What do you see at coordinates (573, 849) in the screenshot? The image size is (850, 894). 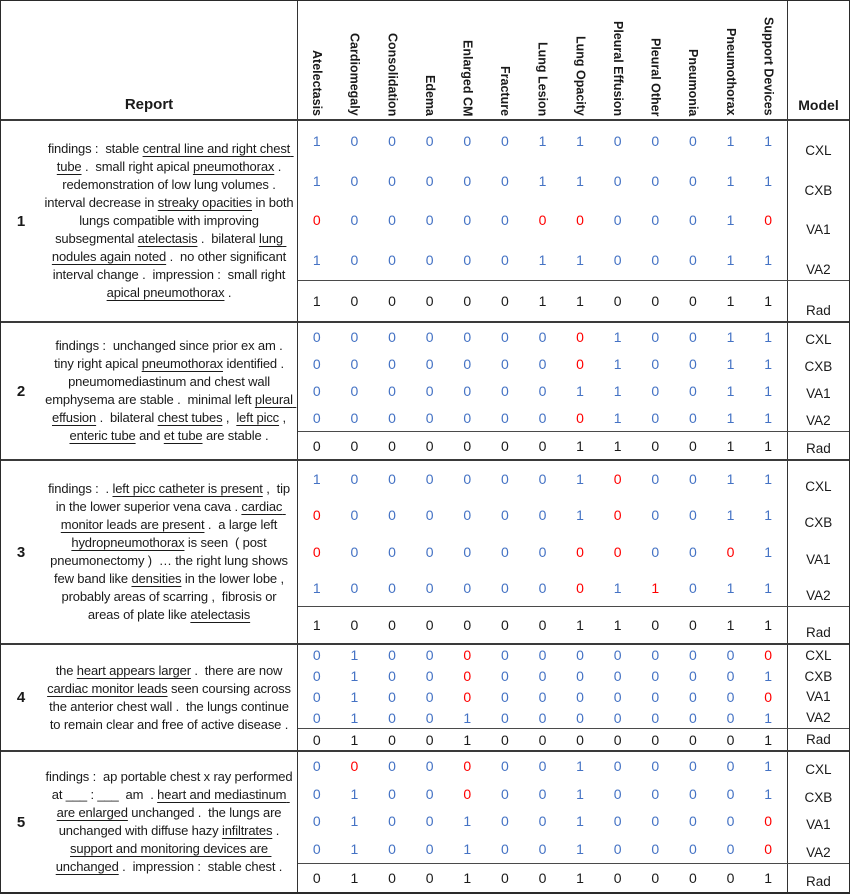 I see `model-row: 0 1 0 0 1 0 0 1 0 0 0 0 0 VA2` at bounding box center [573, 849].